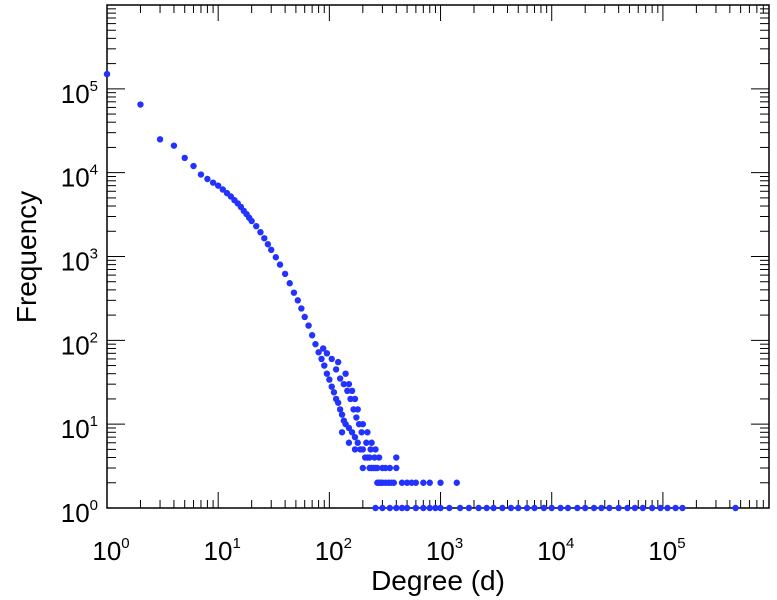  Describe the element at coordinates (666, 550) in the screenshot. I see `x-tick-label: 10⁵` at that location.